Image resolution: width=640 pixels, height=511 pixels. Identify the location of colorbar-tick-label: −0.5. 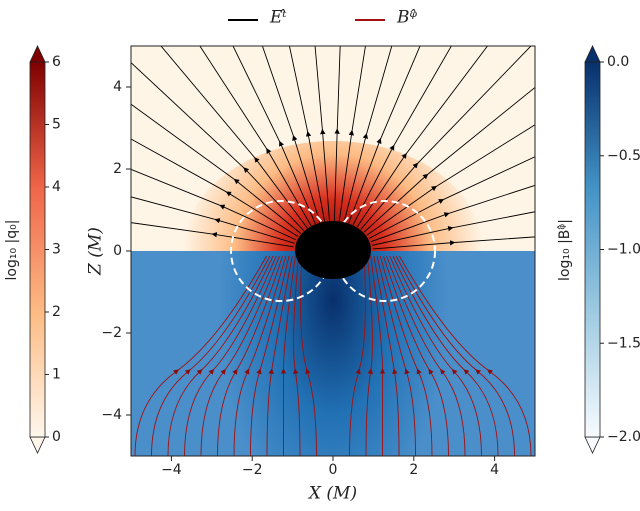
(623, 156).